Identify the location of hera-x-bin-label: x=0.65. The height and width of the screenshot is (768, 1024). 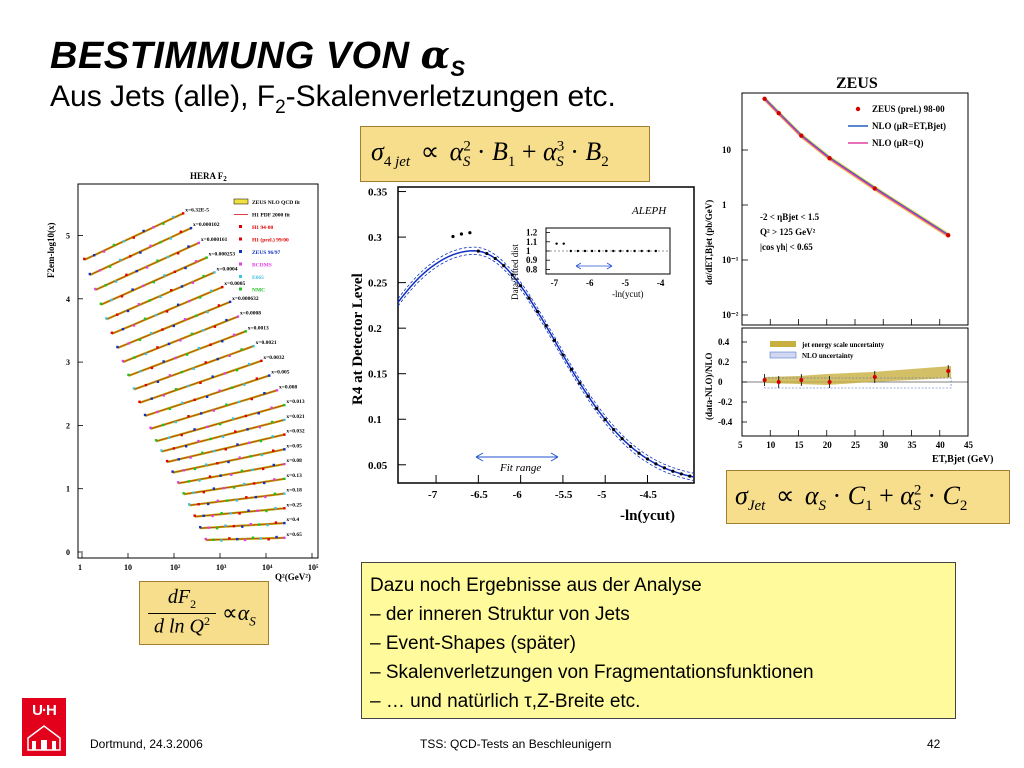
(294, 535).